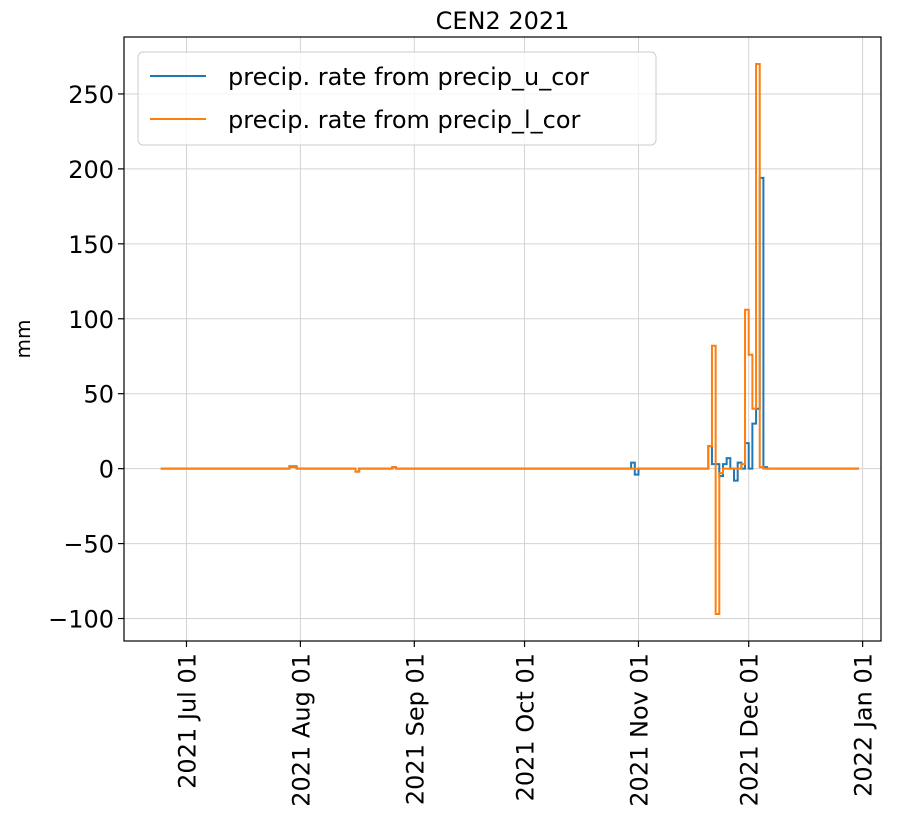  I want to click on x-tick-label: 2021 Nov 01, so click(639, 730).